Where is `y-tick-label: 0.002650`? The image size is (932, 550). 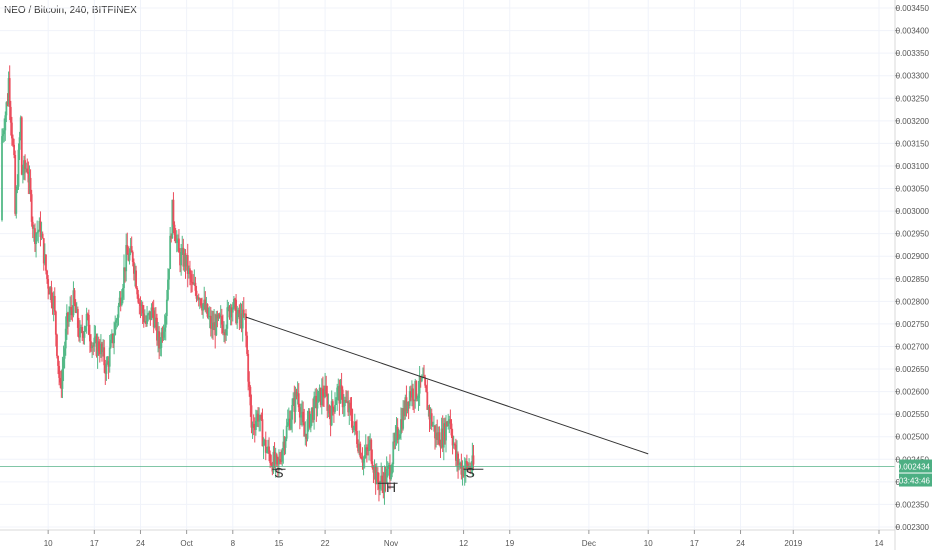 y-tick-label: 0.002650 is located at coordinates (913, 369).